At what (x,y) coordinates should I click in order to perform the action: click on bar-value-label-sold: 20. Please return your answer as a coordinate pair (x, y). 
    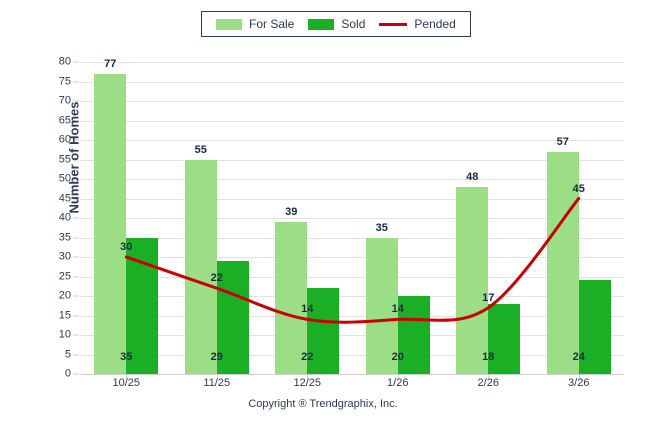
    Looking at the image, I should click on (397, 357).